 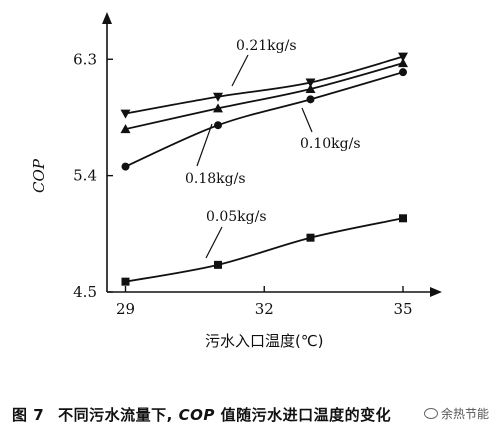 I want to click on x-tick-label: 35, so click(x=402, y=309).